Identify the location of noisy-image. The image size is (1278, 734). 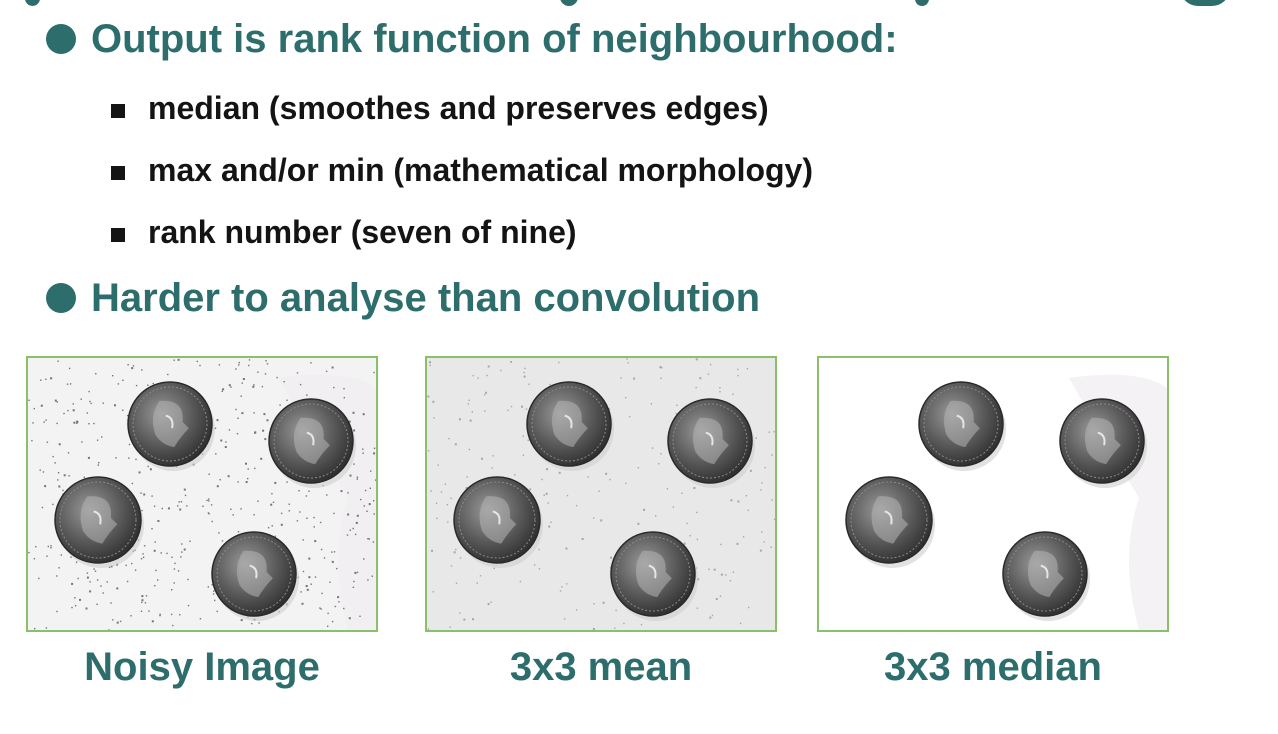
(202, 494).